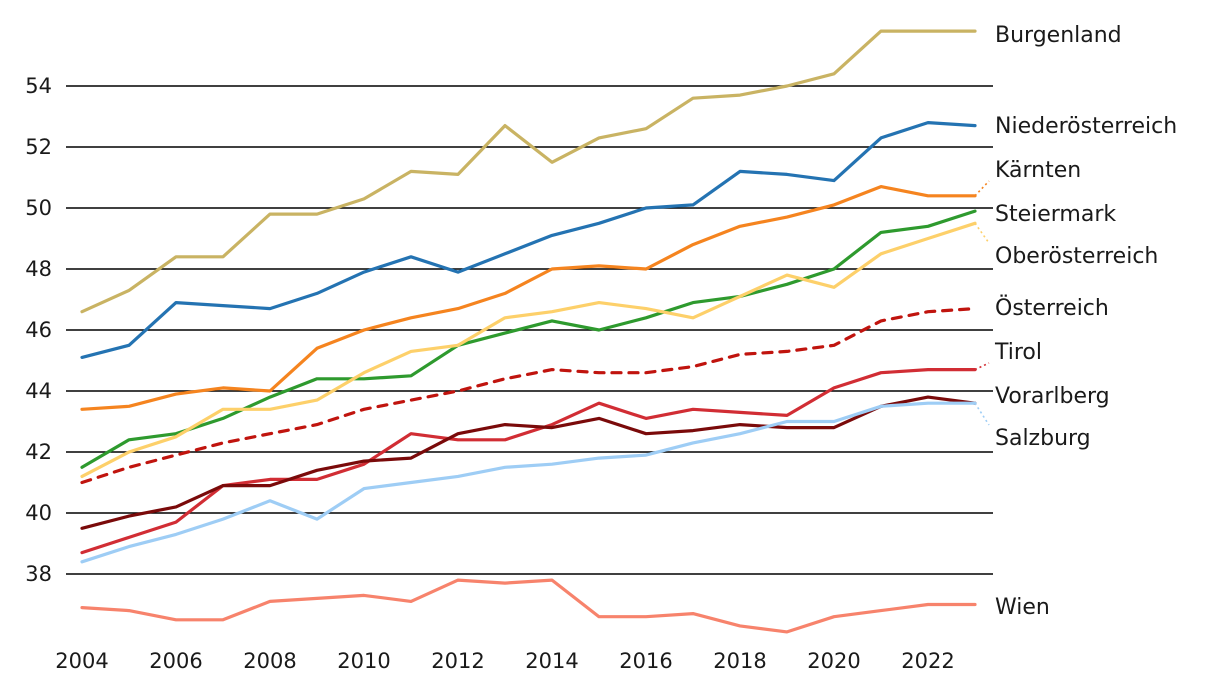  What do you see at coordinates (38, 574) in the screenshot?
I see `y-tick-label: 38` at bounding box center [38, 574].